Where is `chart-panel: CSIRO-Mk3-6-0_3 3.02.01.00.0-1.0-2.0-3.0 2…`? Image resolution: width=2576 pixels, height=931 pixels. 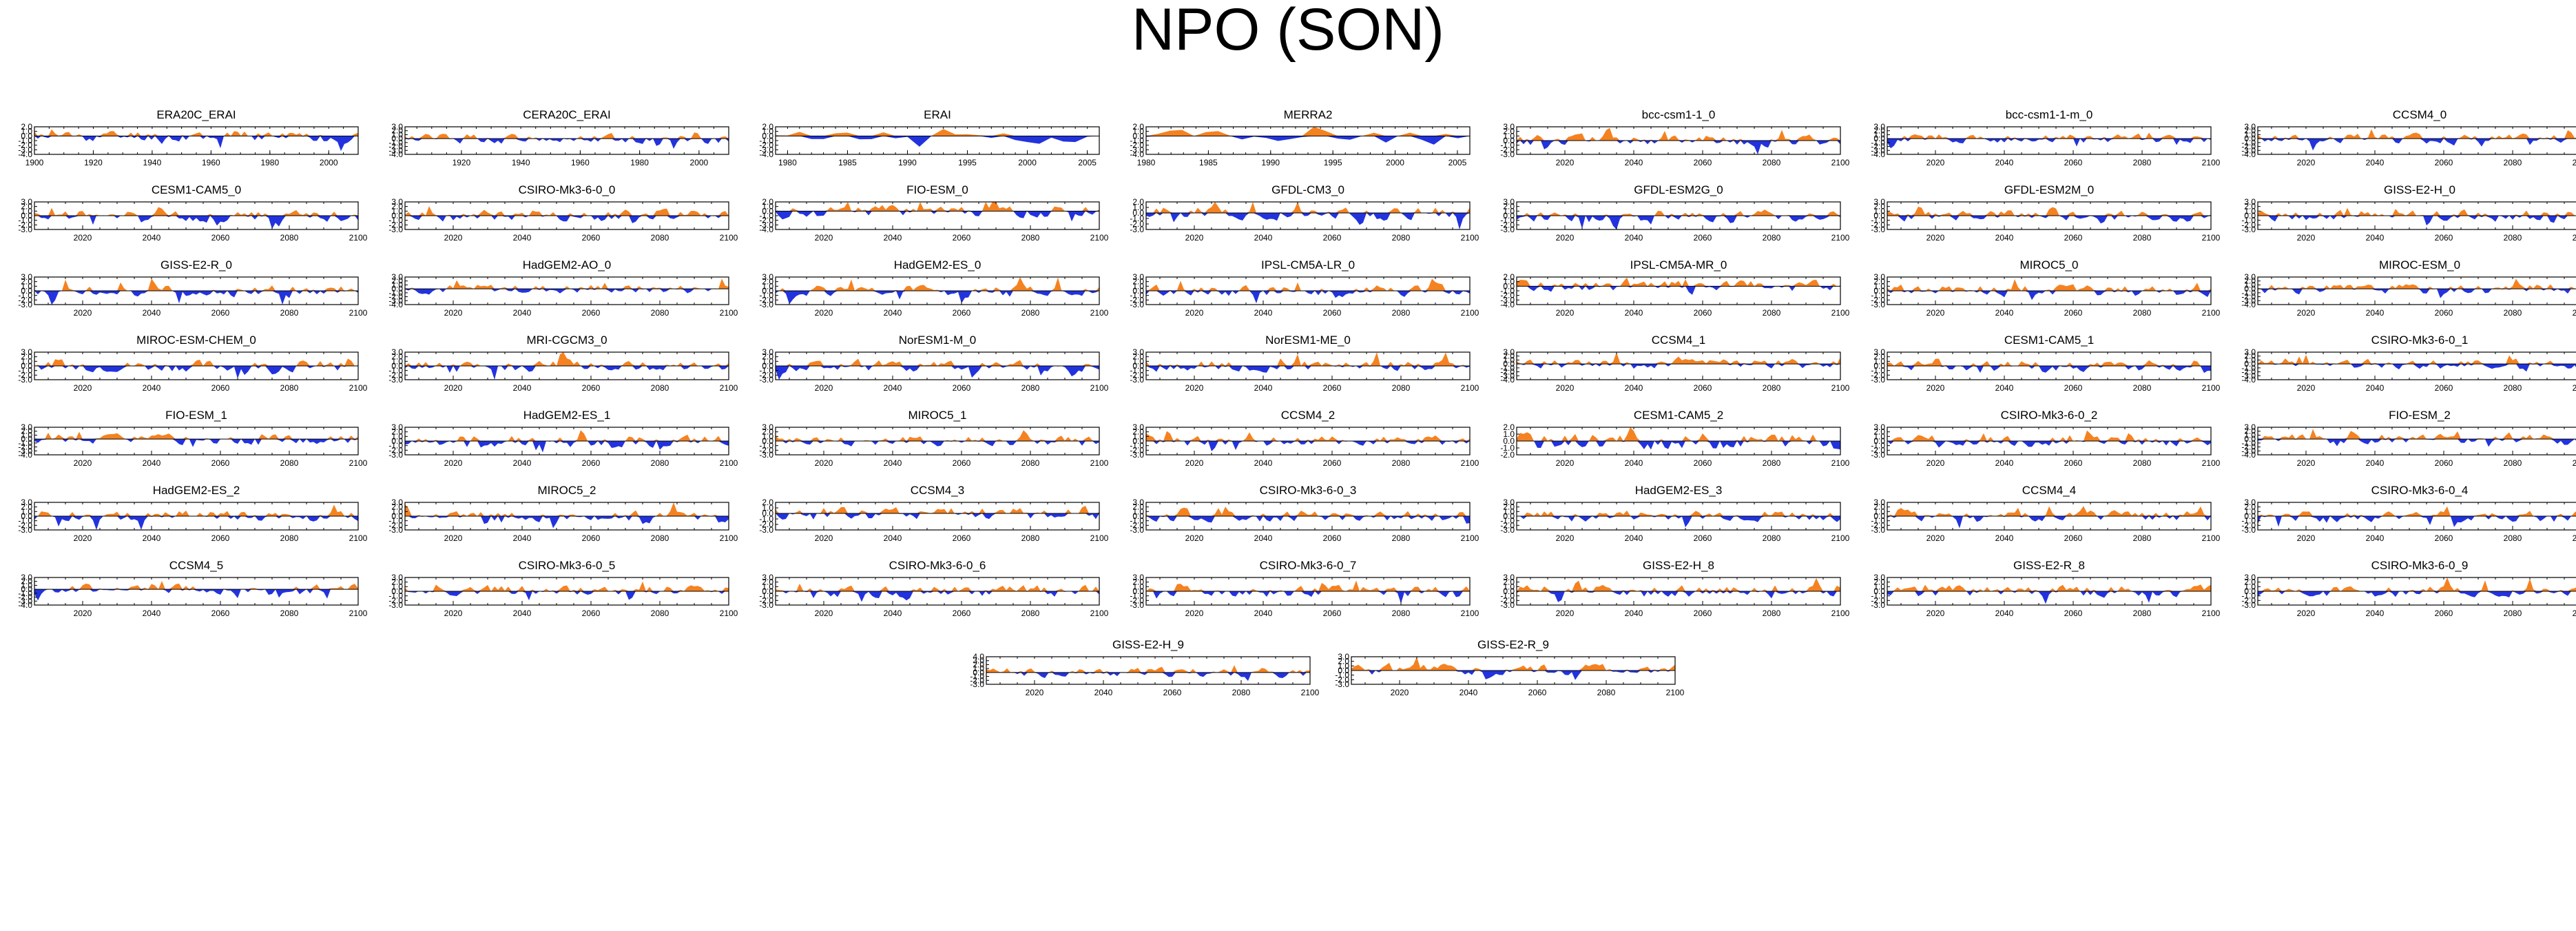 chart-panel: CSIRO-Mk3-6-0_3 3.02.01.00.0-1.0-2.0-3.0 2… is located at coordinates (1304, 513).